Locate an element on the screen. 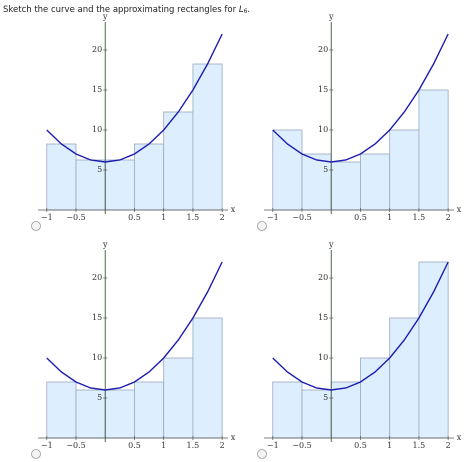  prompt-symbol: L is located at coordinates (241, 10).